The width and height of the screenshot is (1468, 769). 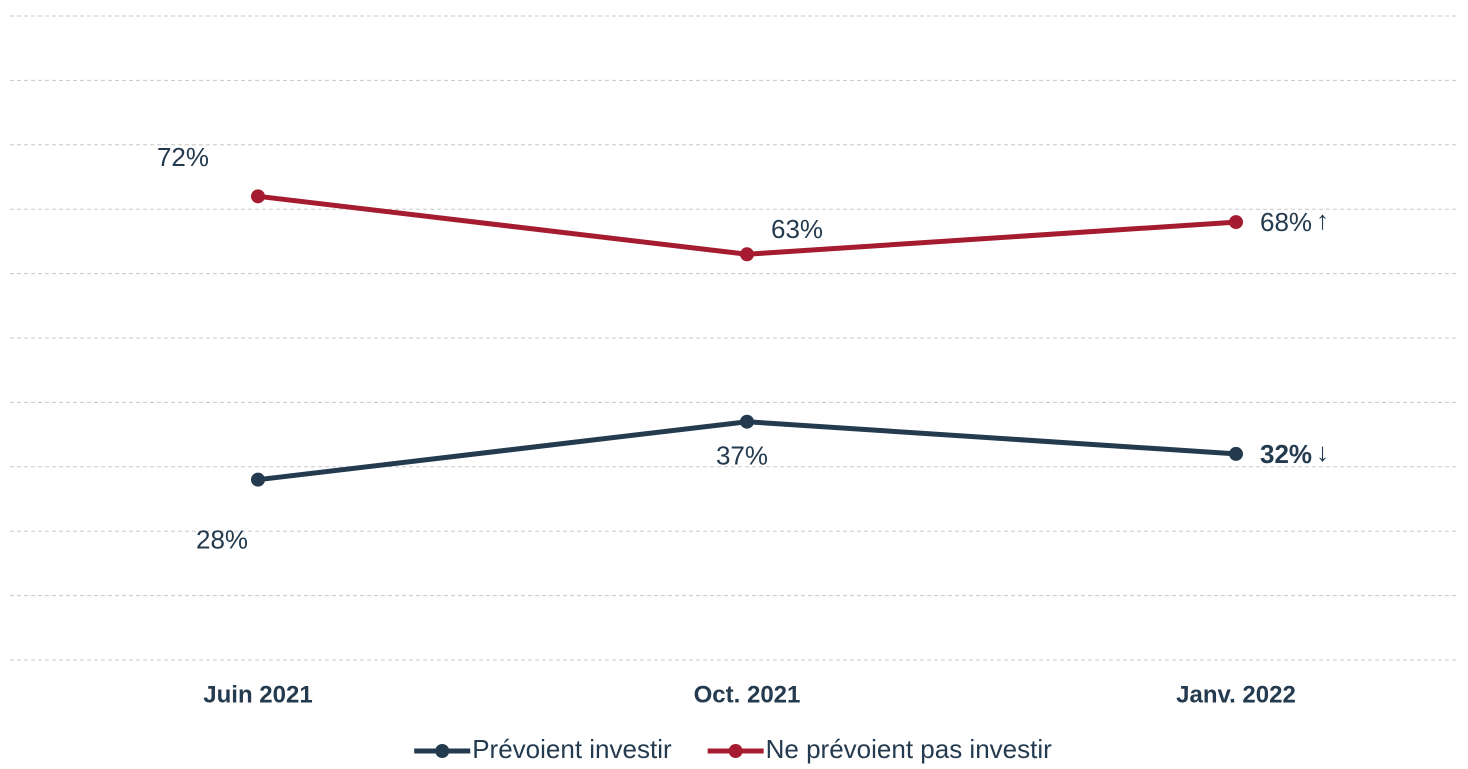 What do you see at coordinates (572, 749) in the screenshot?
I see `legend-label: Prévoient investir` at bounding box center [572, 749].